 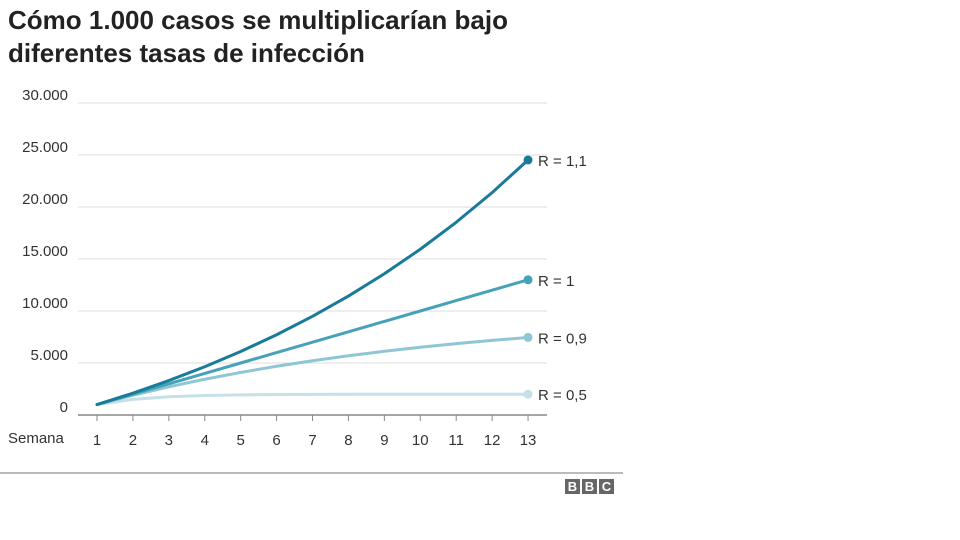 What do you see at coordinates (456, 440) in the screenshot?
I see `x-tick-label: 11` at bounding box center [456, 440].